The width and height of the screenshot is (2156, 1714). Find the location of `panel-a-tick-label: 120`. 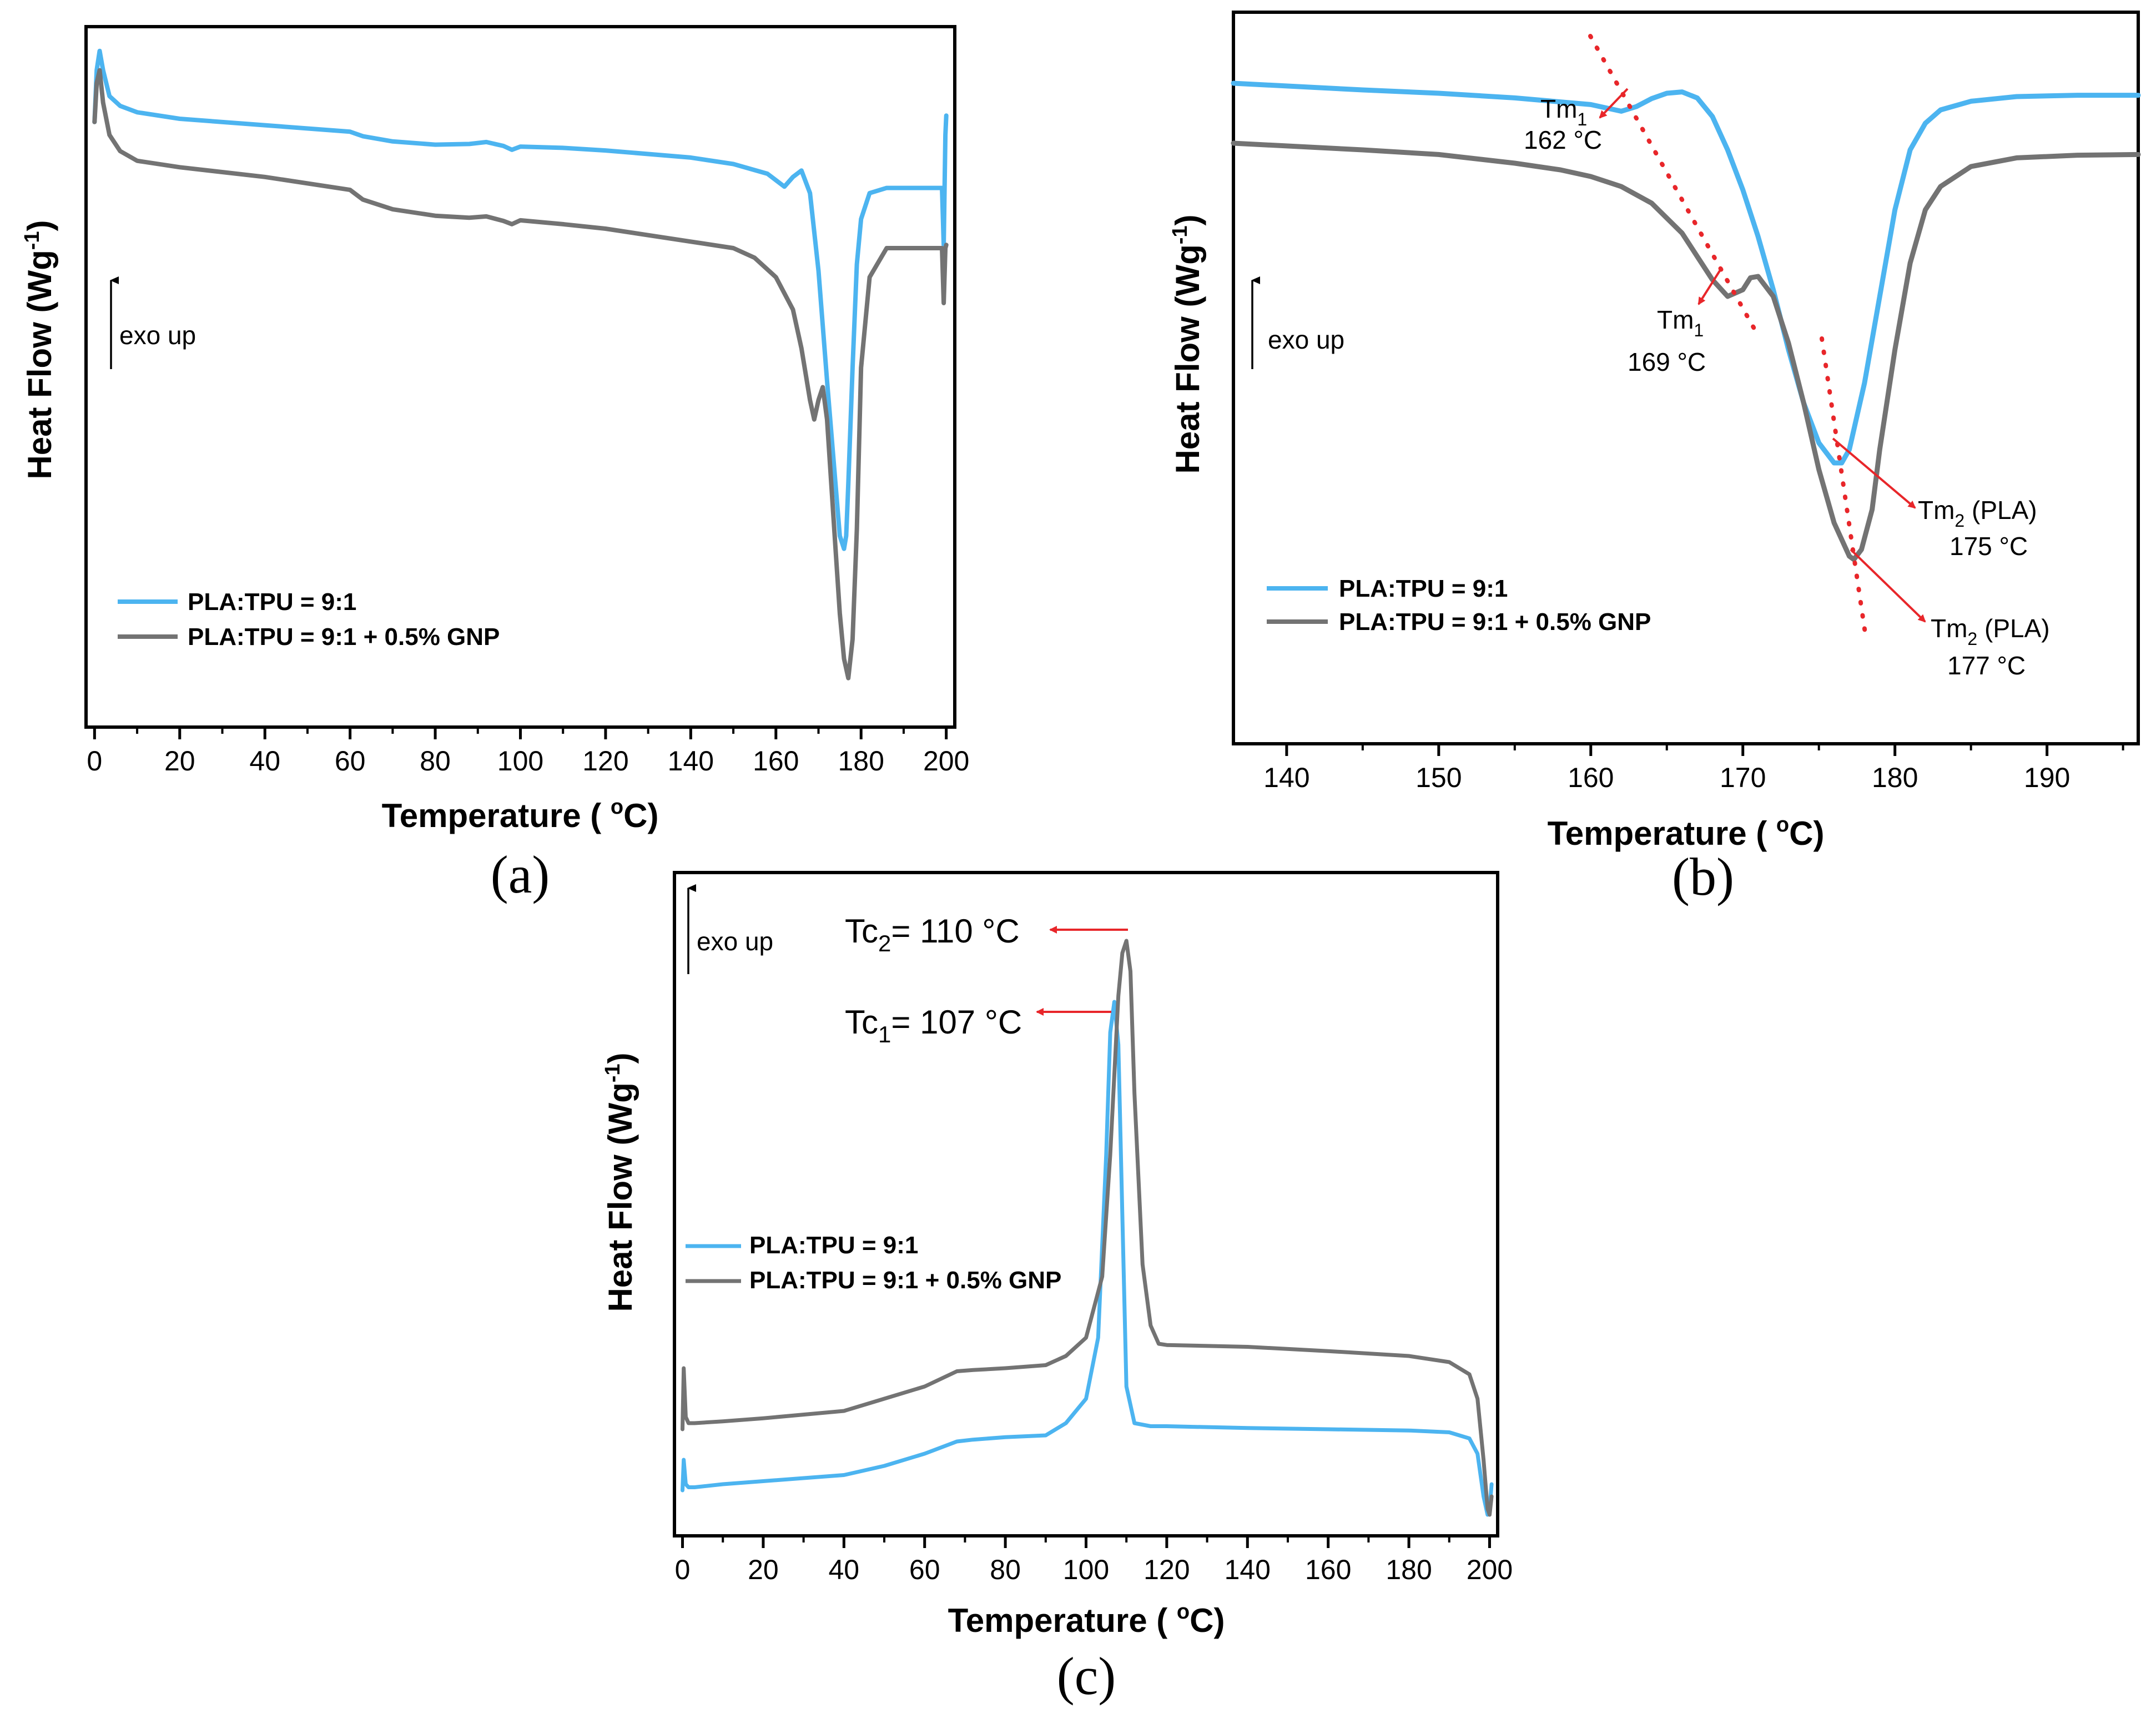

panel-a-tick-label: 120 is located at coordinates (605, 761).